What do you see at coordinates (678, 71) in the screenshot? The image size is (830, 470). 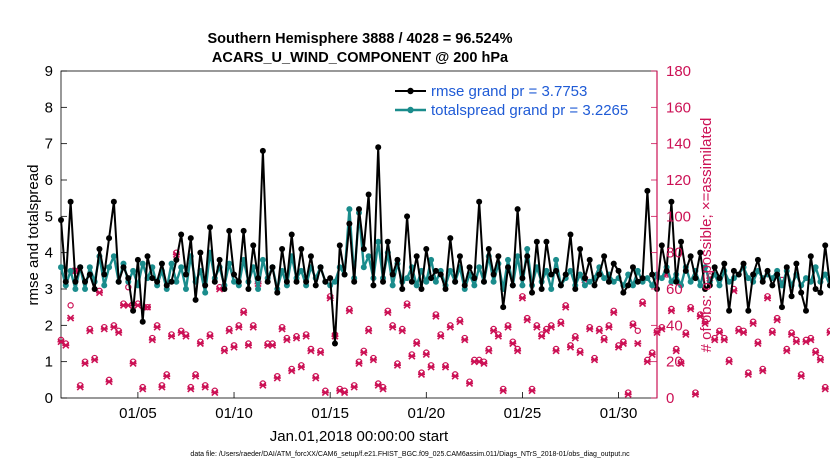 I see `y2-tick-label: 180` at bounding box center [678, 71].